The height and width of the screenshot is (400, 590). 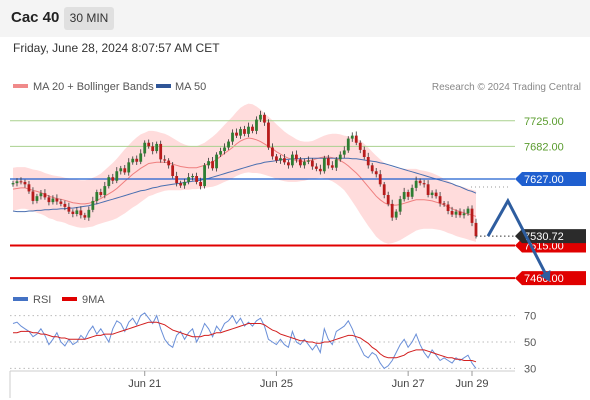 What do you see at coordinates (89, 18) in the screenshot?
I see `timeframe-button: 30 MIN` at bounding box center [89, 18].